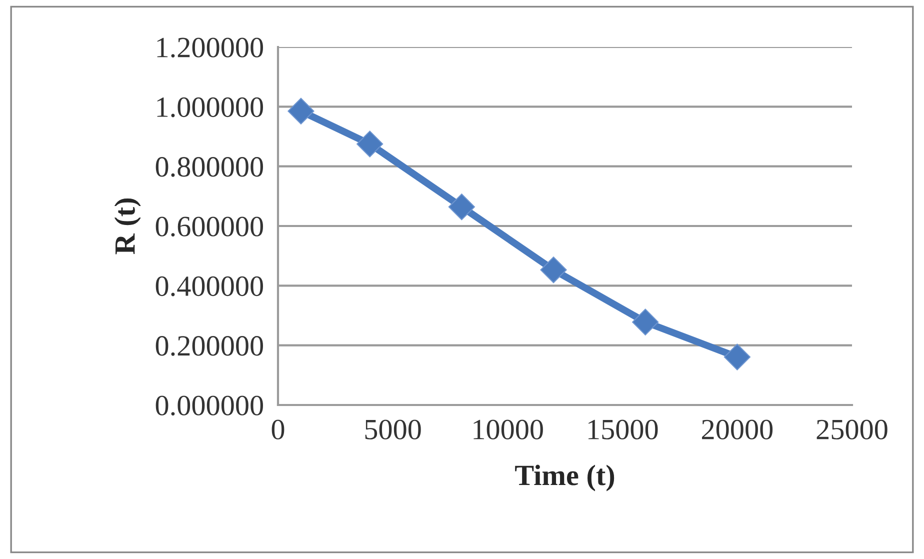  Describe the element at coordinates (393, 430) in the screenshot. I see `x-tick-label: 5000` at that location.